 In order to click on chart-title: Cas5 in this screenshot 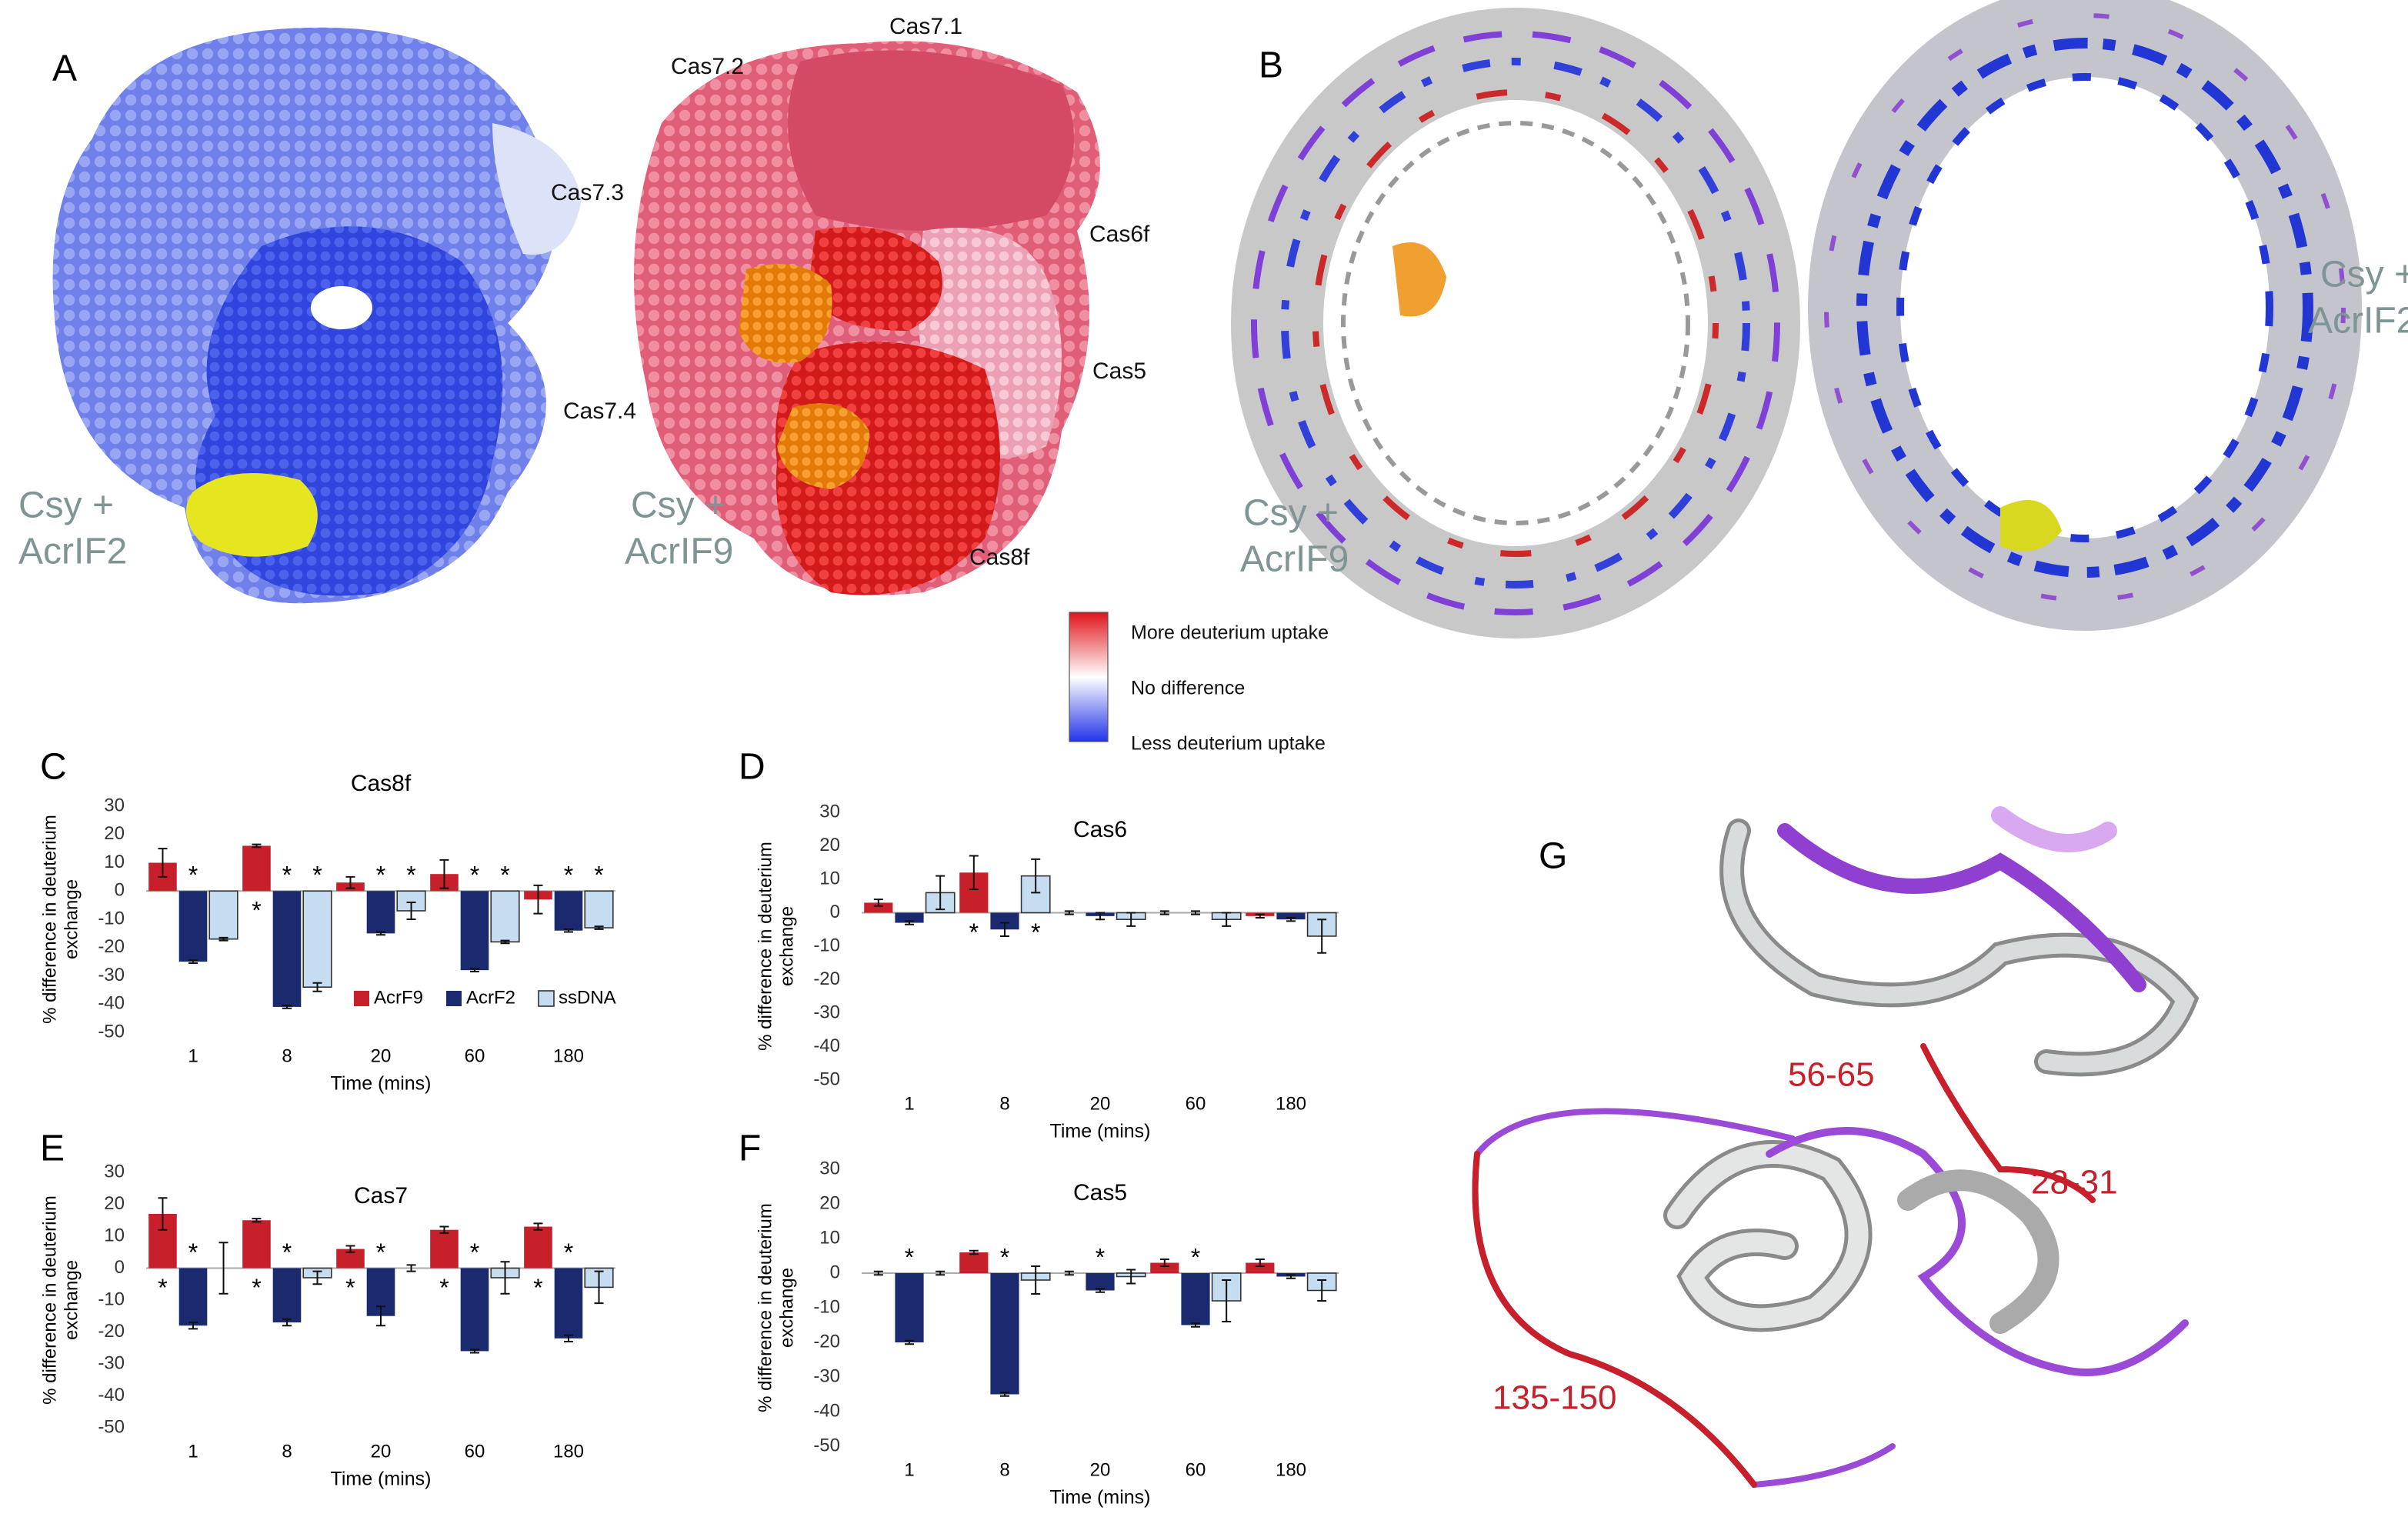, I will do `click(1100, 1192)`.